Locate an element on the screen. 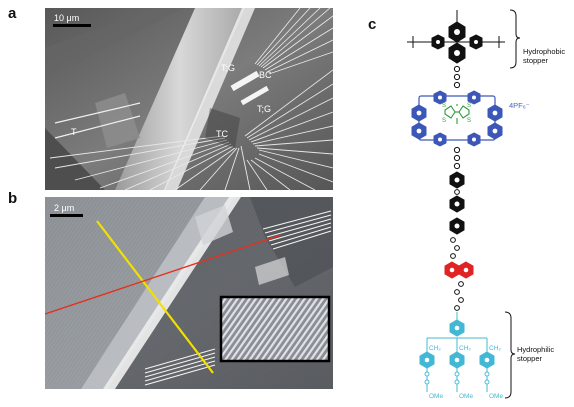 The image size is (574, 407). ome-label-3: OMe is located at coordinates (496, 396).